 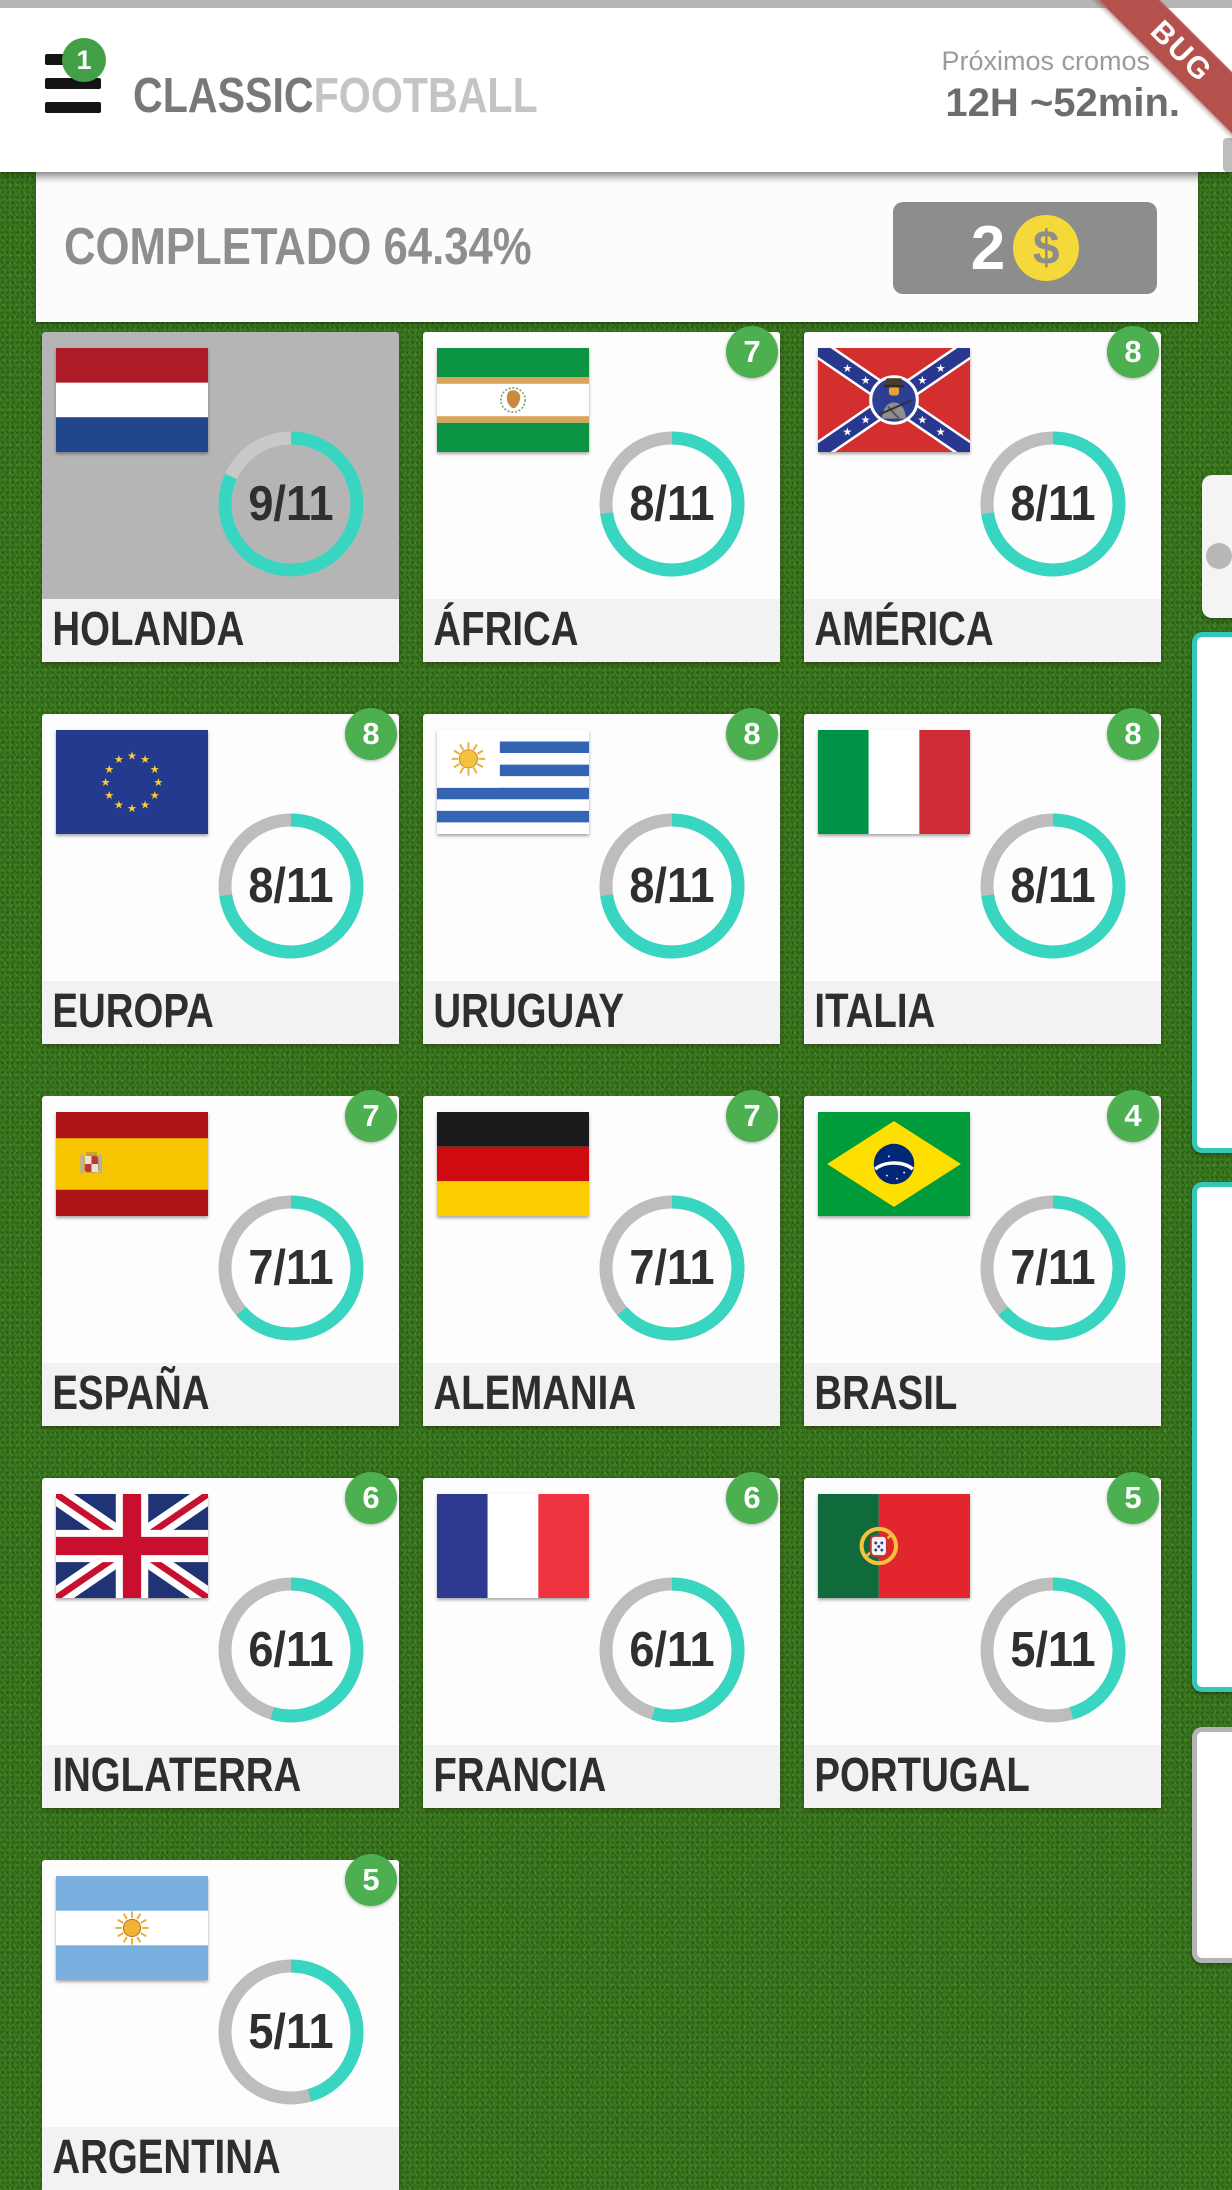 I want to click on card-name-strip: INGLATERRA, so click(x=220, y=1776).